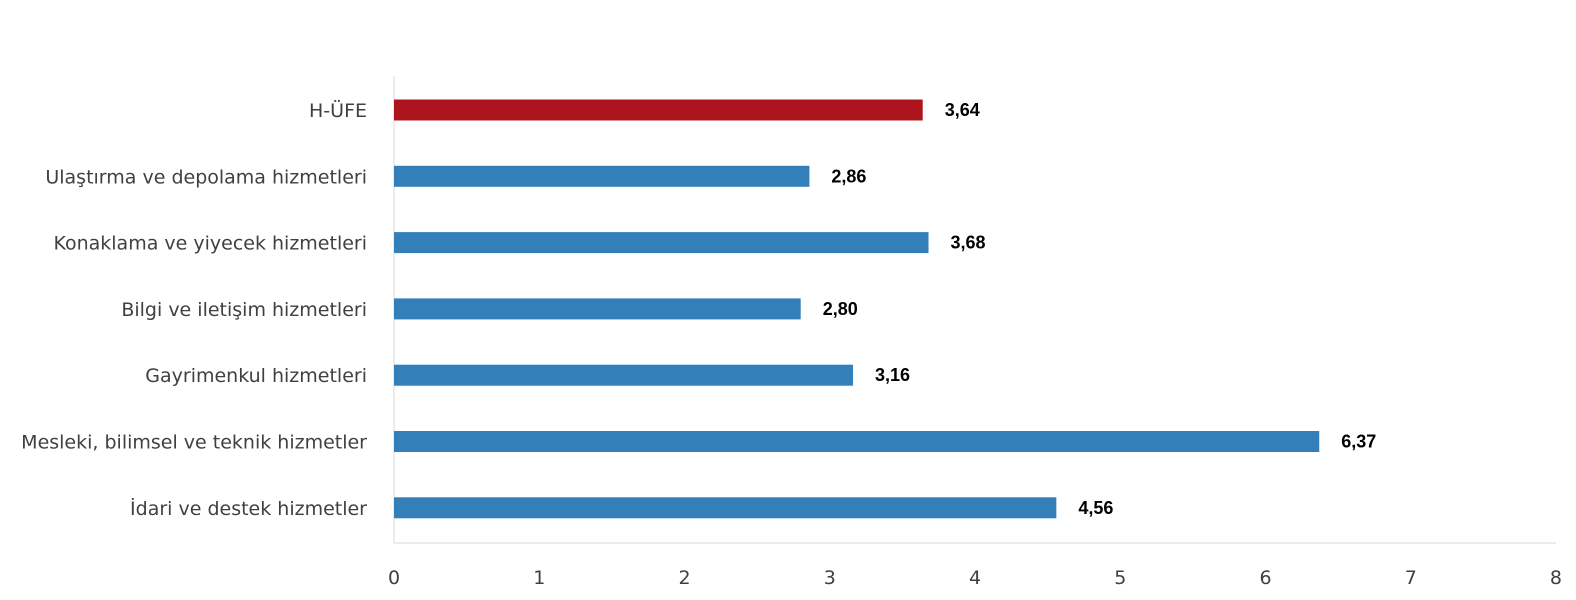 The height and width of the screenshot is (600, 1576). I want to click on category-label-1: Ulaştırma ve depolama hizmetleri, so click(206, 177).